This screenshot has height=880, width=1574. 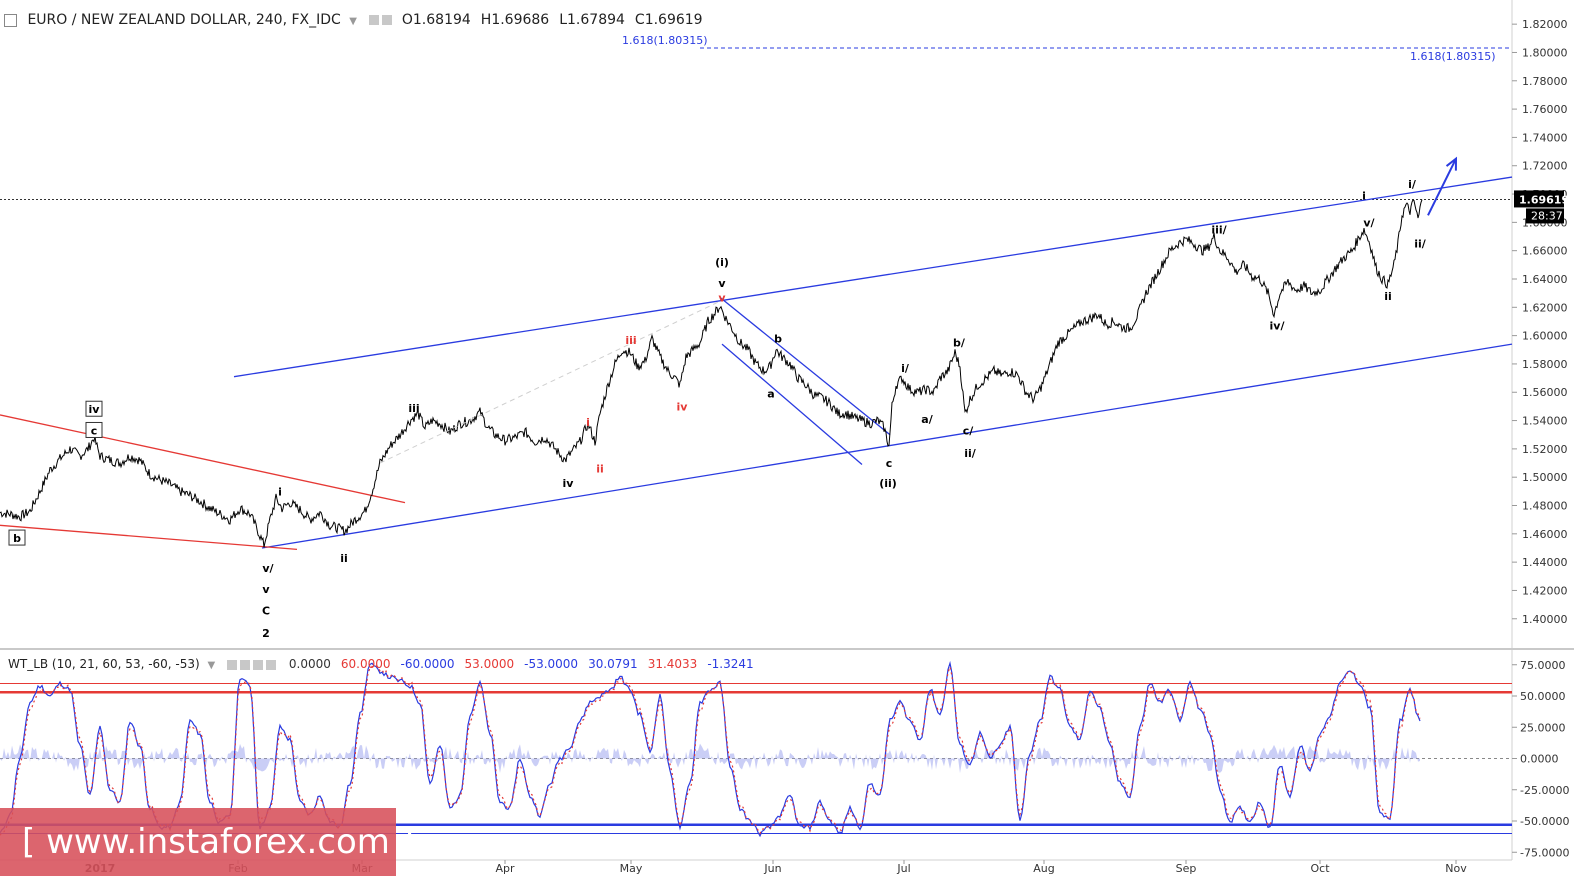 What do you see at coordinates (1545, 166) in the screenshot?
I see `price-tick-label: 1.72000` at bounding box center [1545, 166].